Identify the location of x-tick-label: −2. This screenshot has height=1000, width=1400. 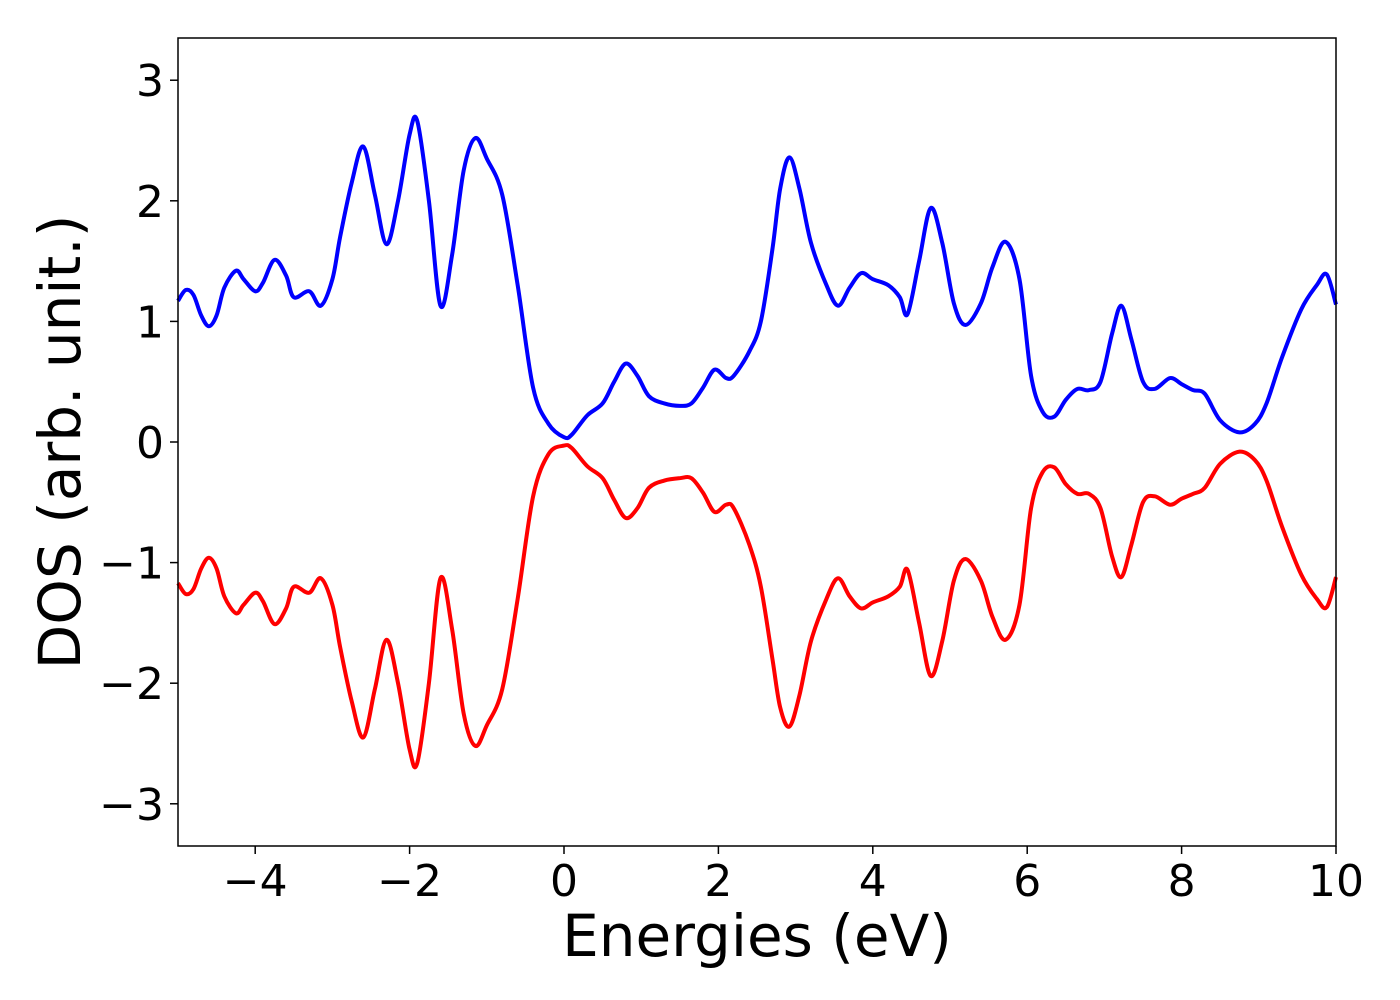
(409, 881).